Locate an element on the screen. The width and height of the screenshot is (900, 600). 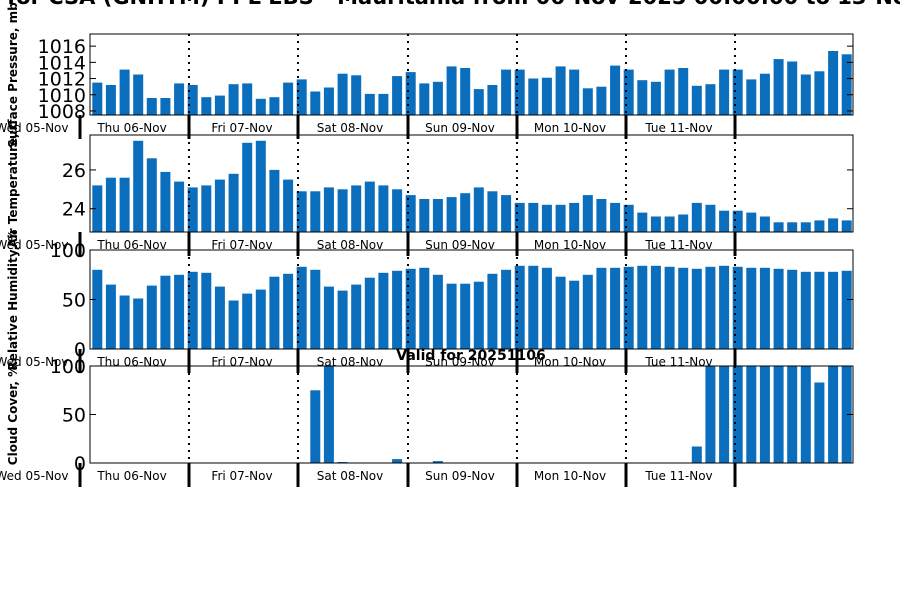
y-tick-label: 1016 is located at coordinates (62, 47).